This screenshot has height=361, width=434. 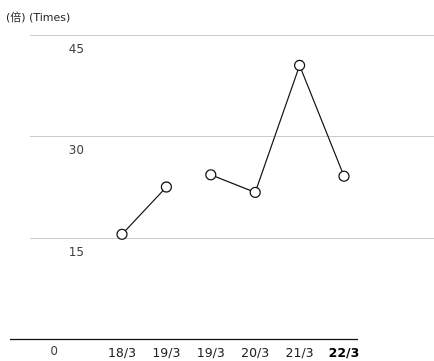 I want to click on x-tick-label-5: 22/3, so click(x=344, y=352).